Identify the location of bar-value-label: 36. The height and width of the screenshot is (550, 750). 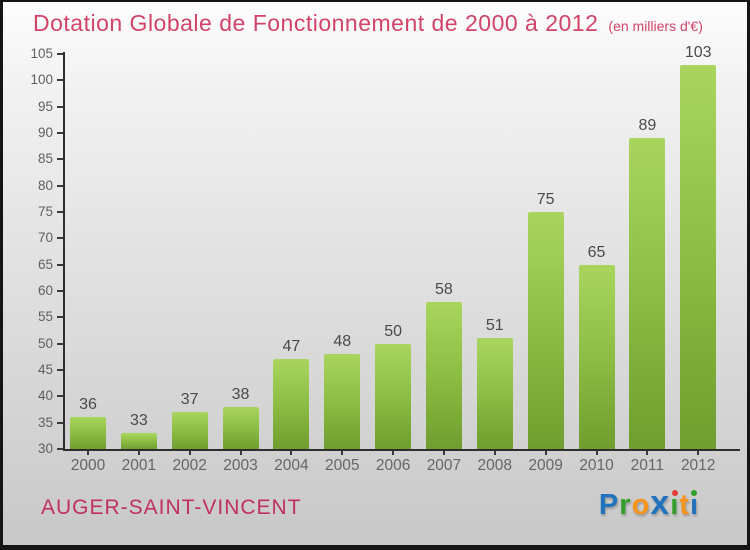
(88, 405).